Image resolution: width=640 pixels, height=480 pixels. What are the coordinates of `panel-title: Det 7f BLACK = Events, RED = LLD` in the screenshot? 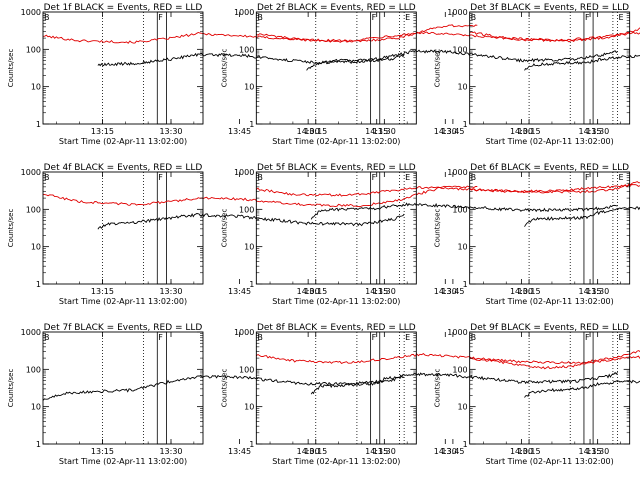 It's located at (123, 328).